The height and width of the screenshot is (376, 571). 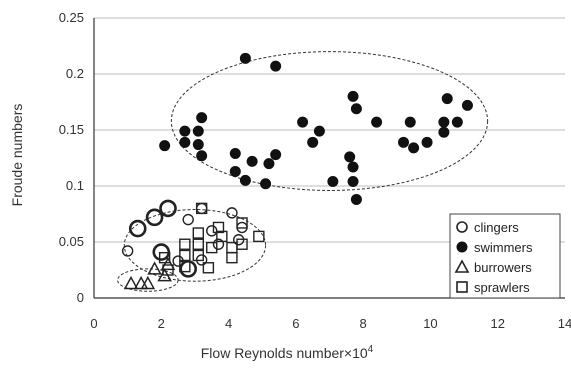 What do you see at coordinates (75, 185) in the screenshot?
I see `y-tick-label: 0.1` at bounding box center [75, 185].